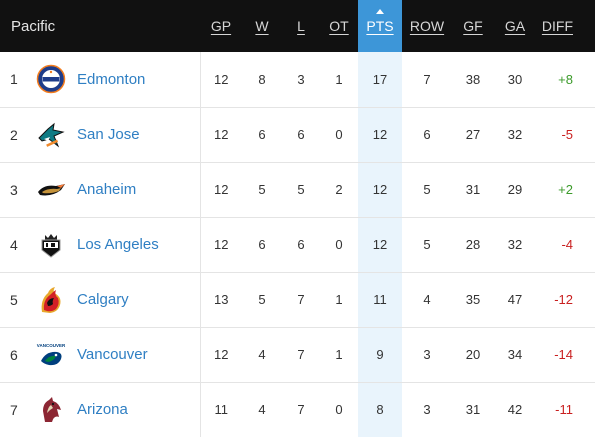  Describe the element at coordinates (427, 410) in the screenshot. I see `cell-row: 3` at that location.